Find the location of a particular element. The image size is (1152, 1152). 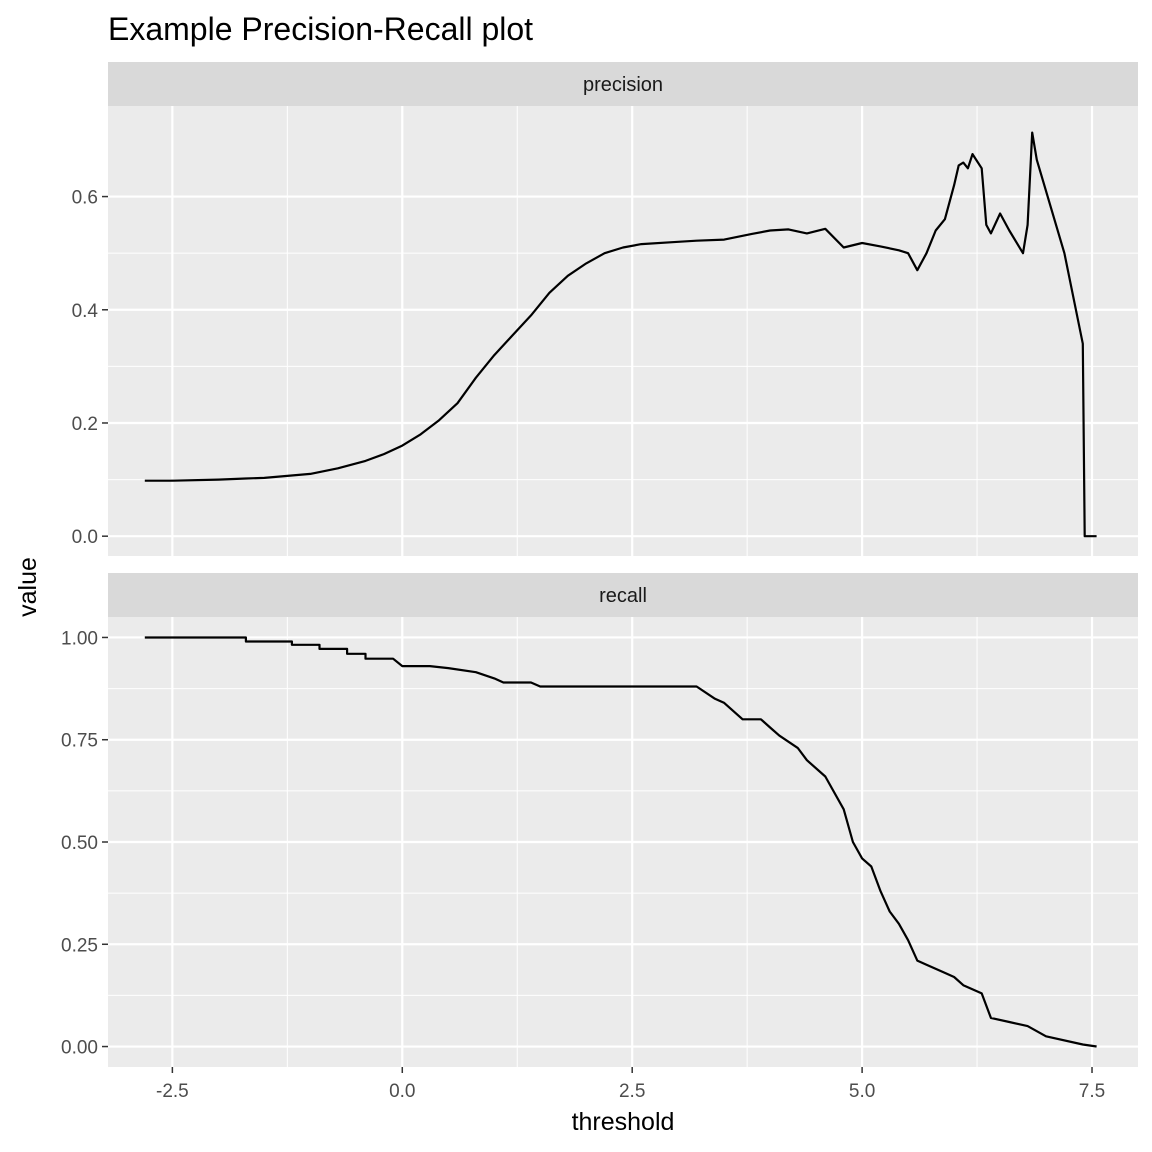

precision-y-axis: 0.0 0.2 0.4 0.6 is located at coordinates (90, 368).